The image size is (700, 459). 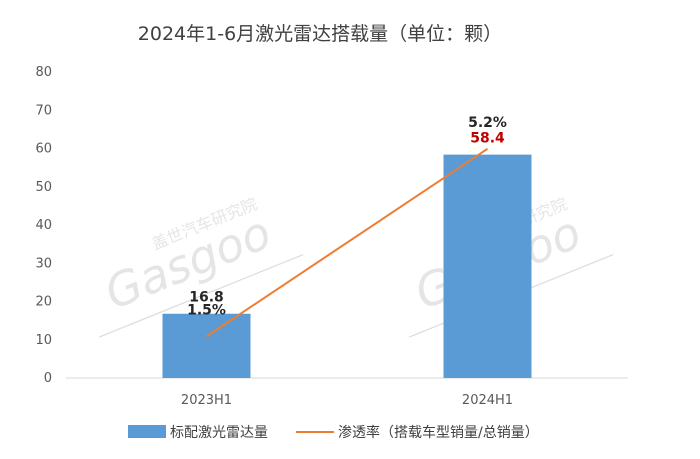 What do you see at coordinates (43, 340) in the screenshot?
I see `y-tick-label: 10` at bounding box center [43, 340].